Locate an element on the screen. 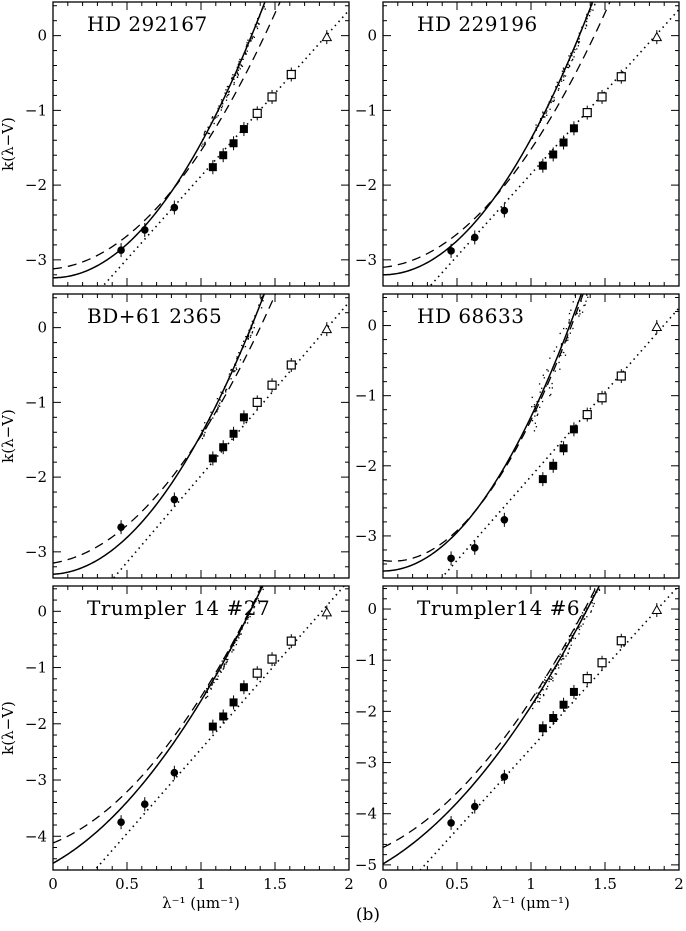 The image size is (686, 931). y-tick-label: −3 is located at coordinates (36, 552).